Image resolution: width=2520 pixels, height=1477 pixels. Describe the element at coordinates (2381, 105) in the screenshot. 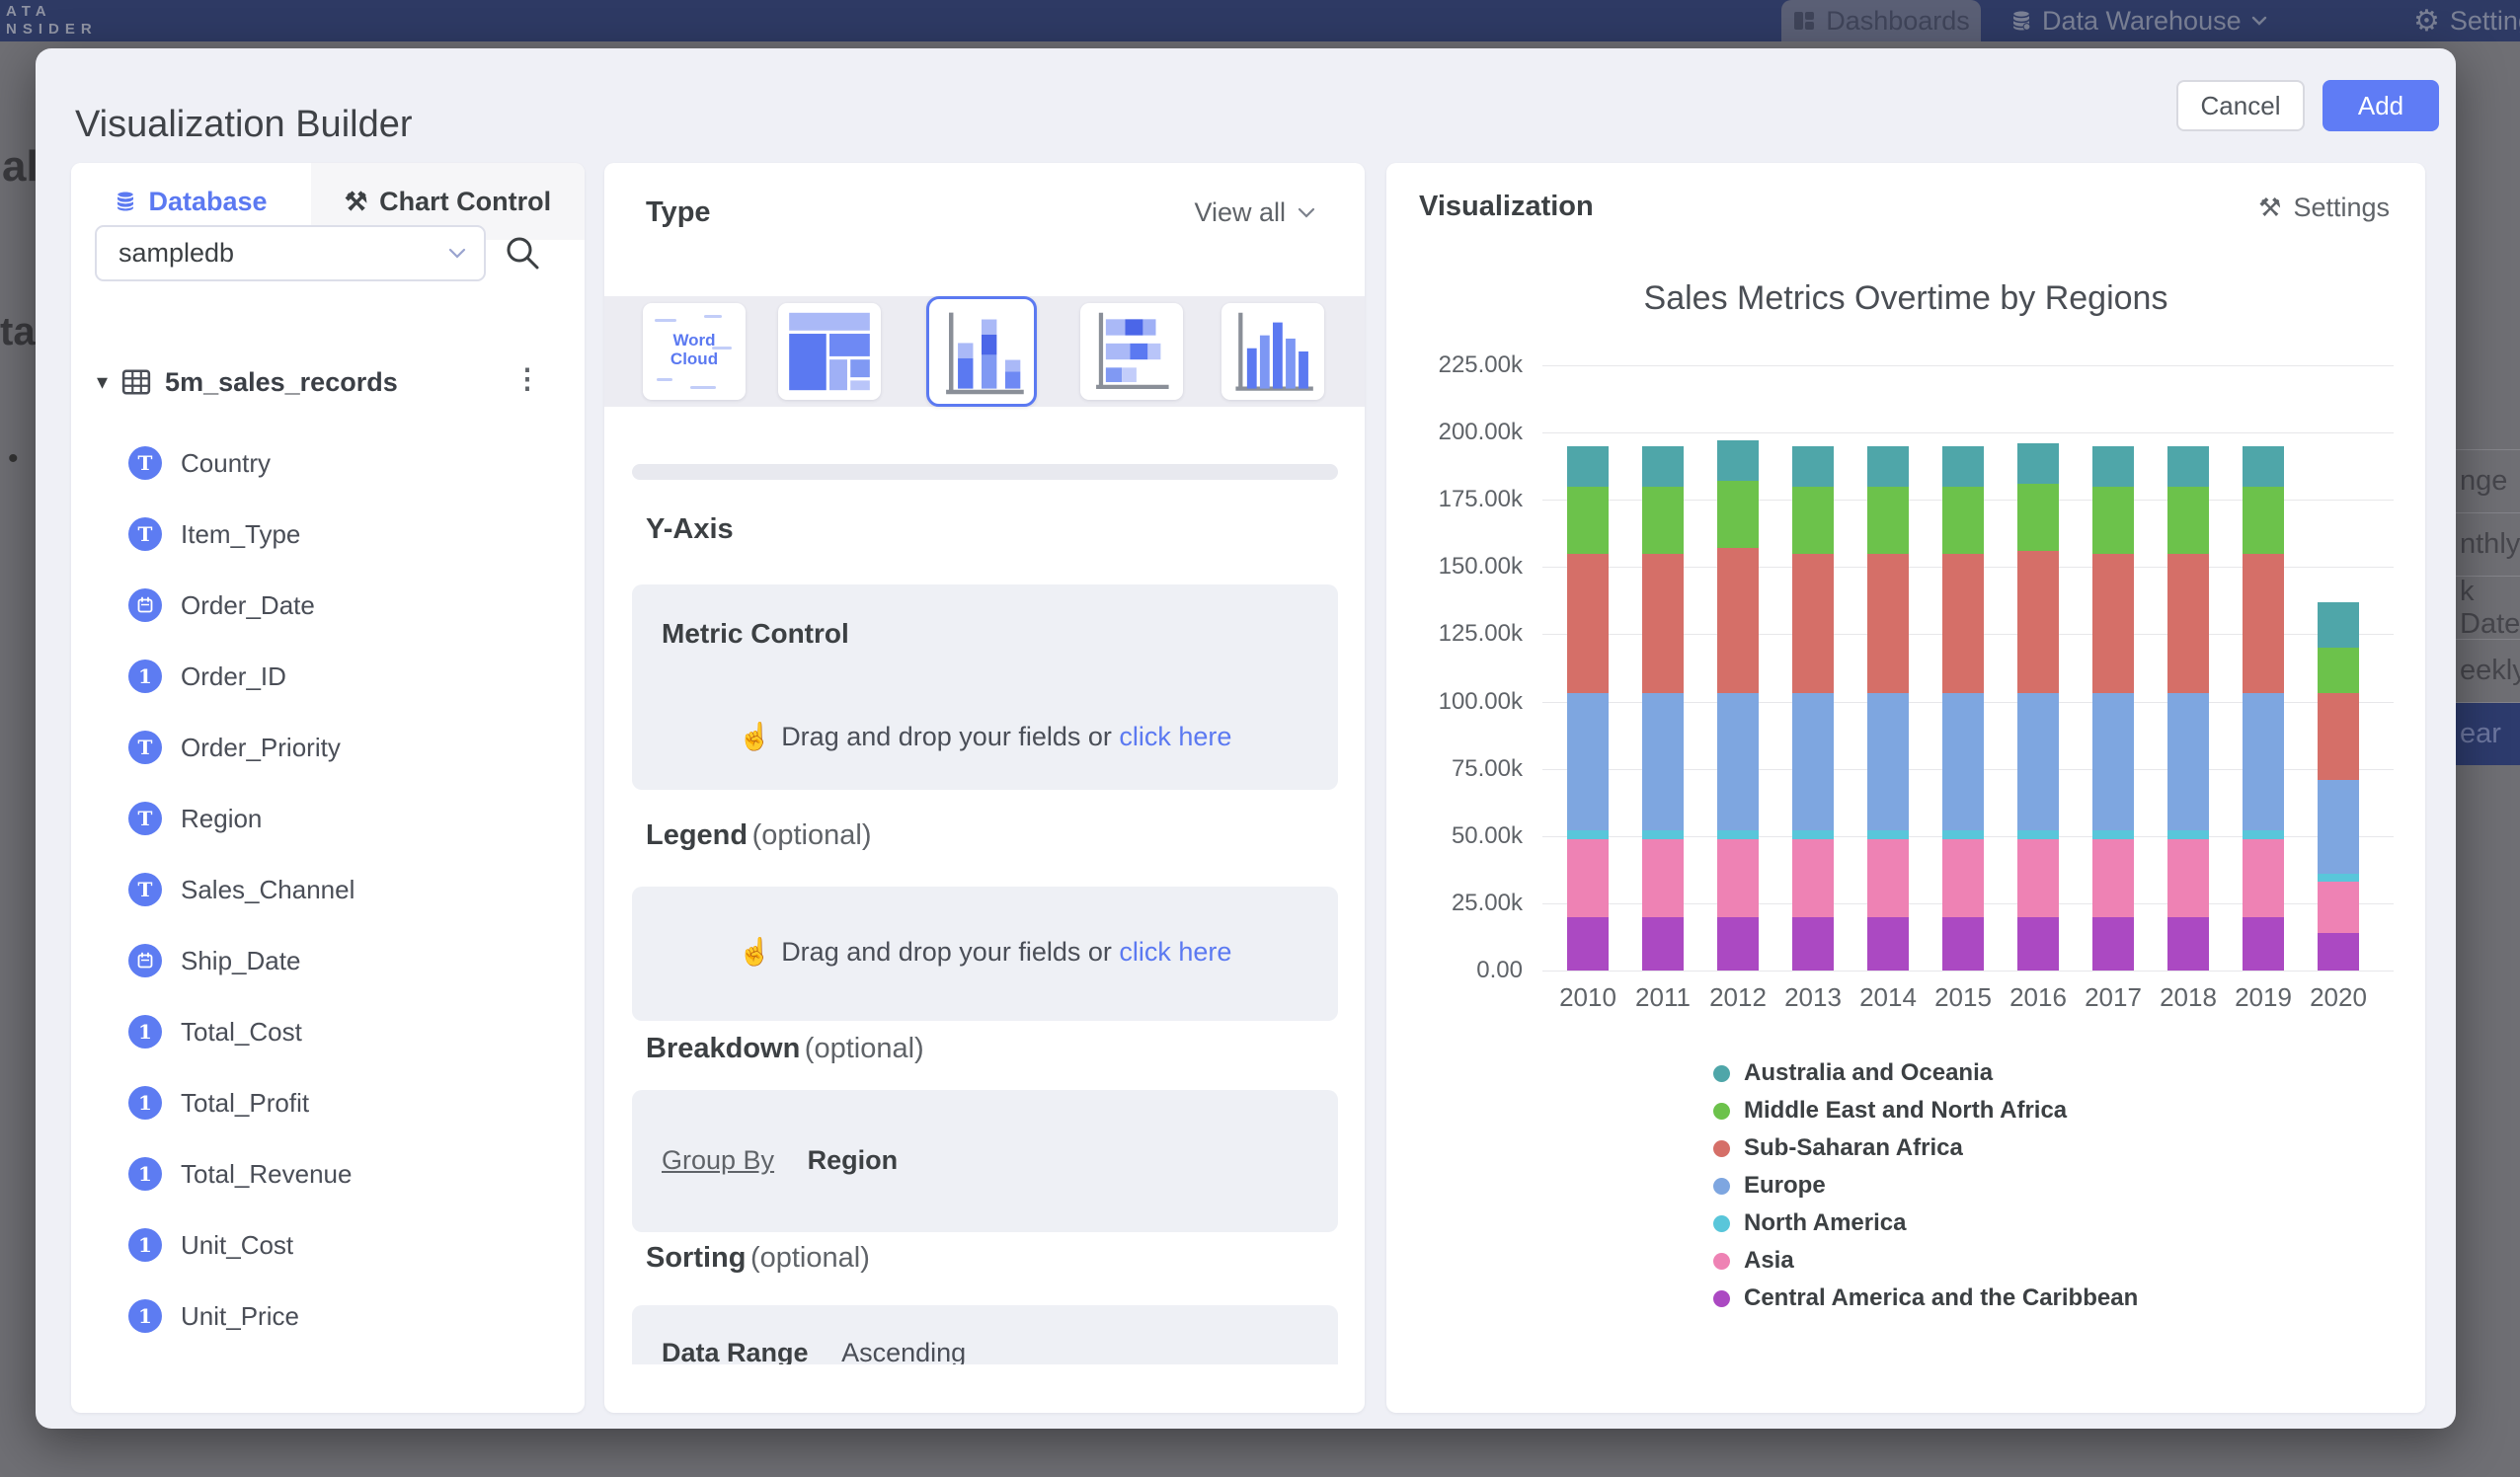

I see `add-button: Add` at that location.